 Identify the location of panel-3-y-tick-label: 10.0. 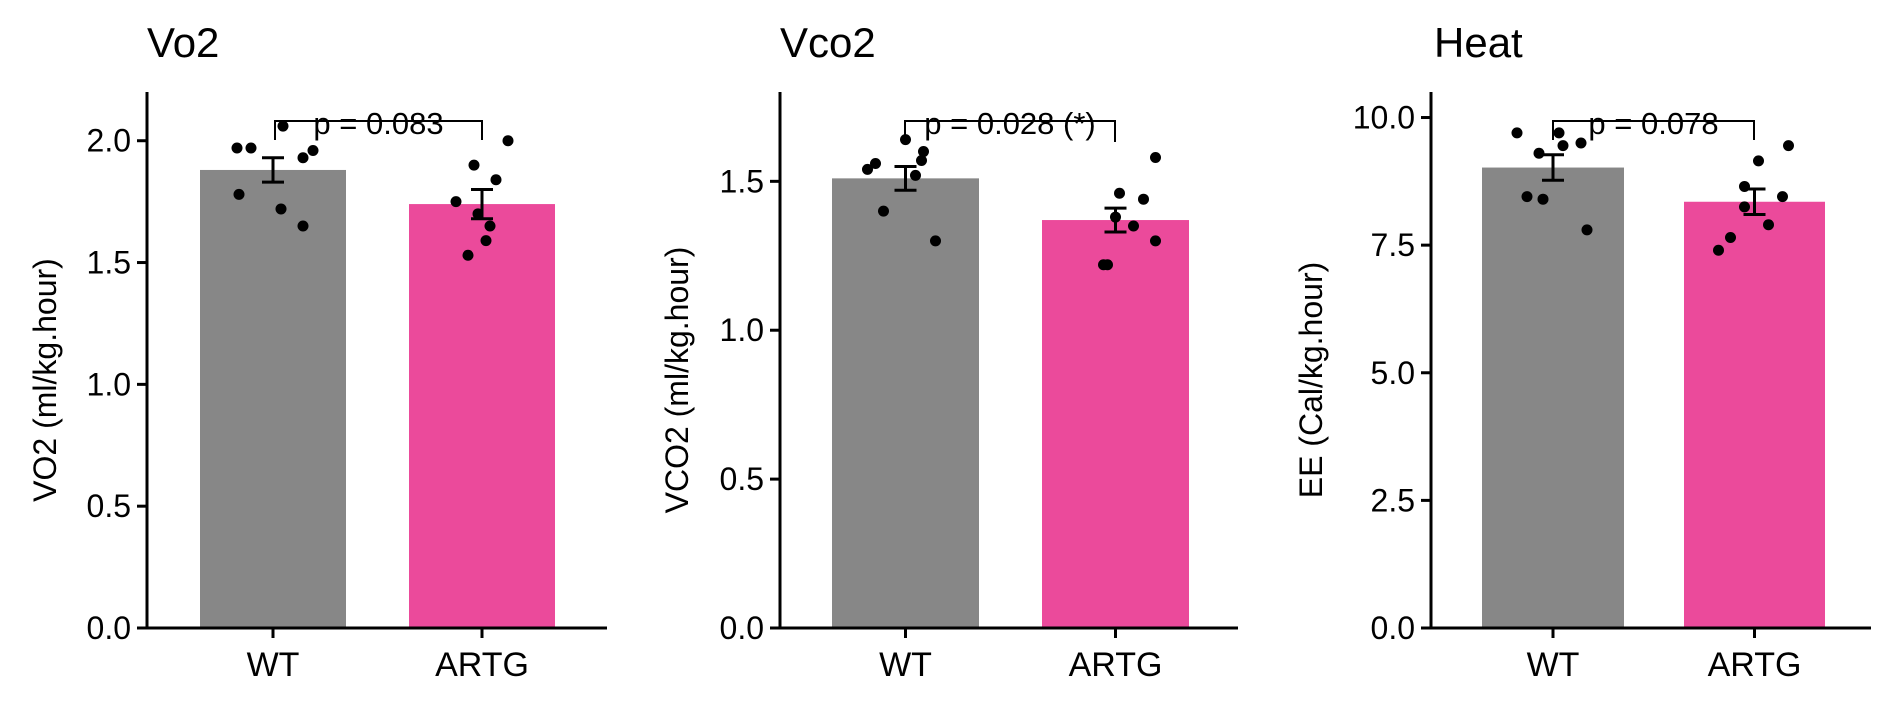
(1384, 118).